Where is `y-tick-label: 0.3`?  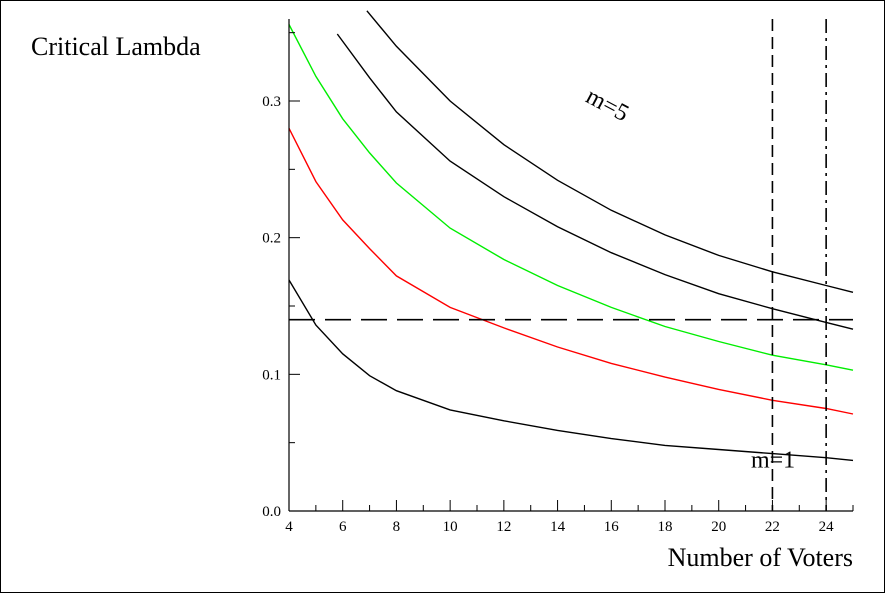
y-tick-label: 0.3 is located at coordinates (271, 102).